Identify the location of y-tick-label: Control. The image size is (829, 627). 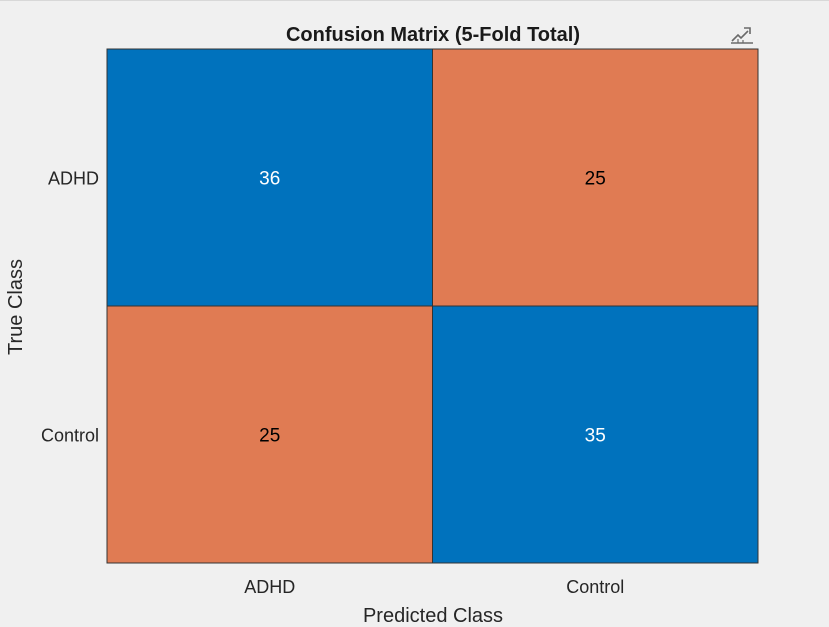
(70, 436).